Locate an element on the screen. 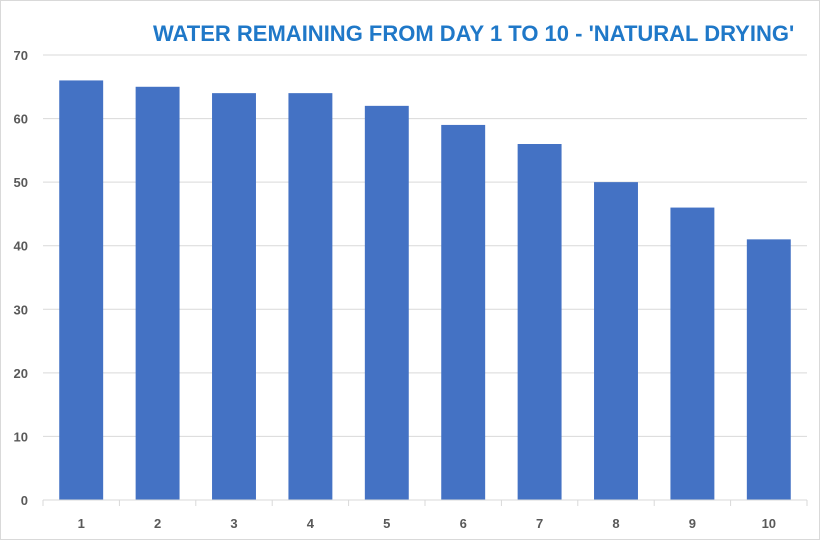 The image size is (820, 540). x-tick-label: 8 is located at coordinates (615, 523).